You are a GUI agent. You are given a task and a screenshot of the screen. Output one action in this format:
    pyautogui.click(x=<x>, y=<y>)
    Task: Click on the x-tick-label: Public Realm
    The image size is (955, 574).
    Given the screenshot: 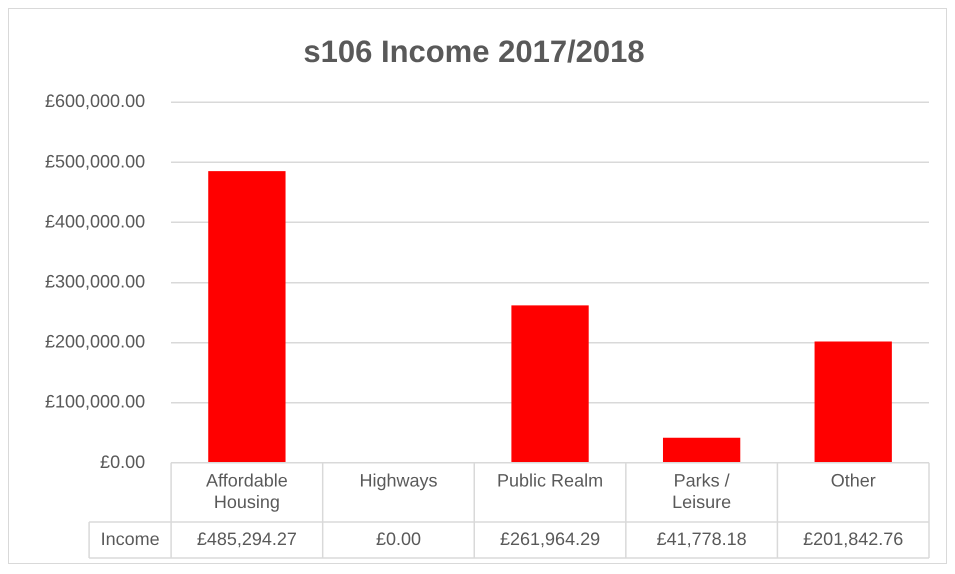 What is the action you would take?
    pyautogui.click(x=550, y=480)
    